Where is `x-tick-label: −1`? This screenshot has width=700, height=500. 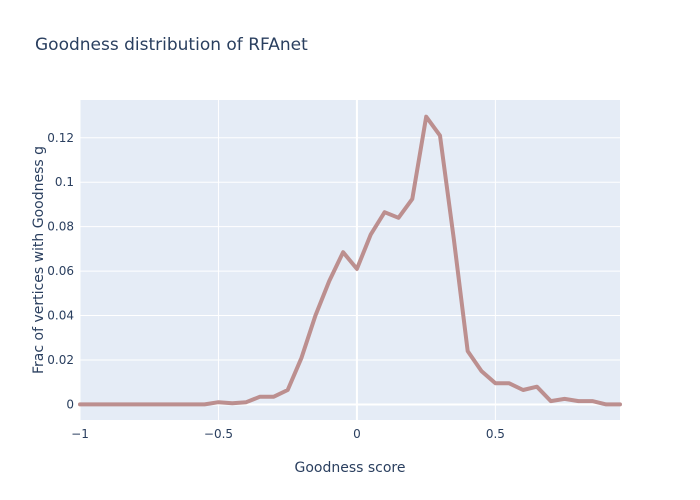 x-tick-label: −1 is located at coordinates (80, 434).